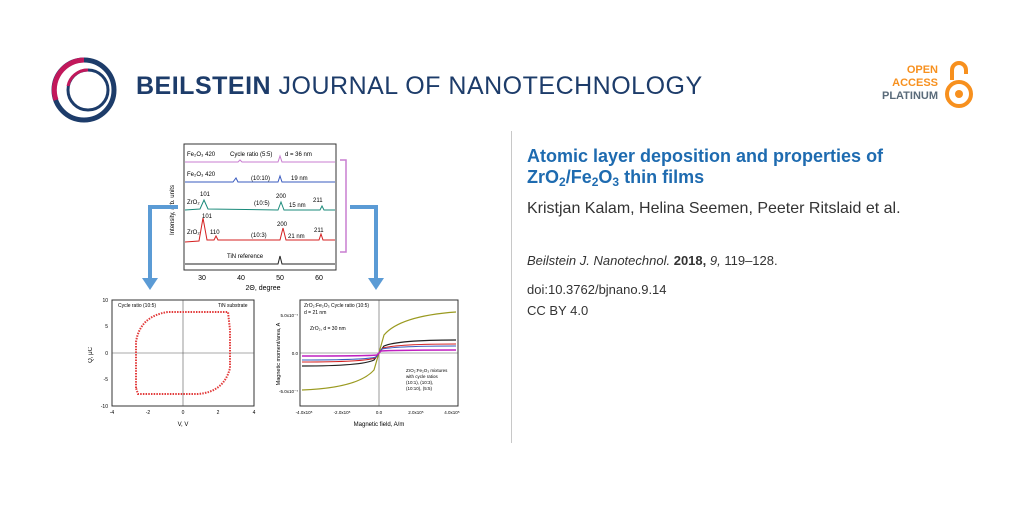  I want to click on title-sub-2a: 2, so click(562, 182).